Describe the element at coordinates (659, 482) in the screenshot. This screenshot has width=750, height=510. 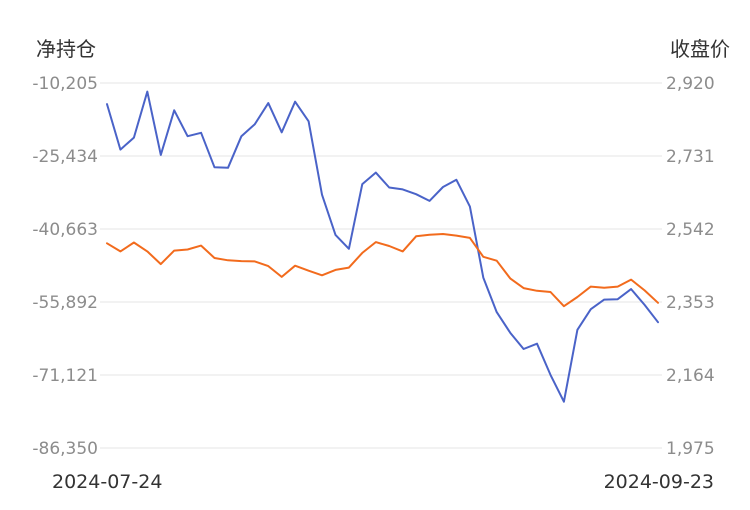
I see `x-end-date: 2024-09-23` at that location.